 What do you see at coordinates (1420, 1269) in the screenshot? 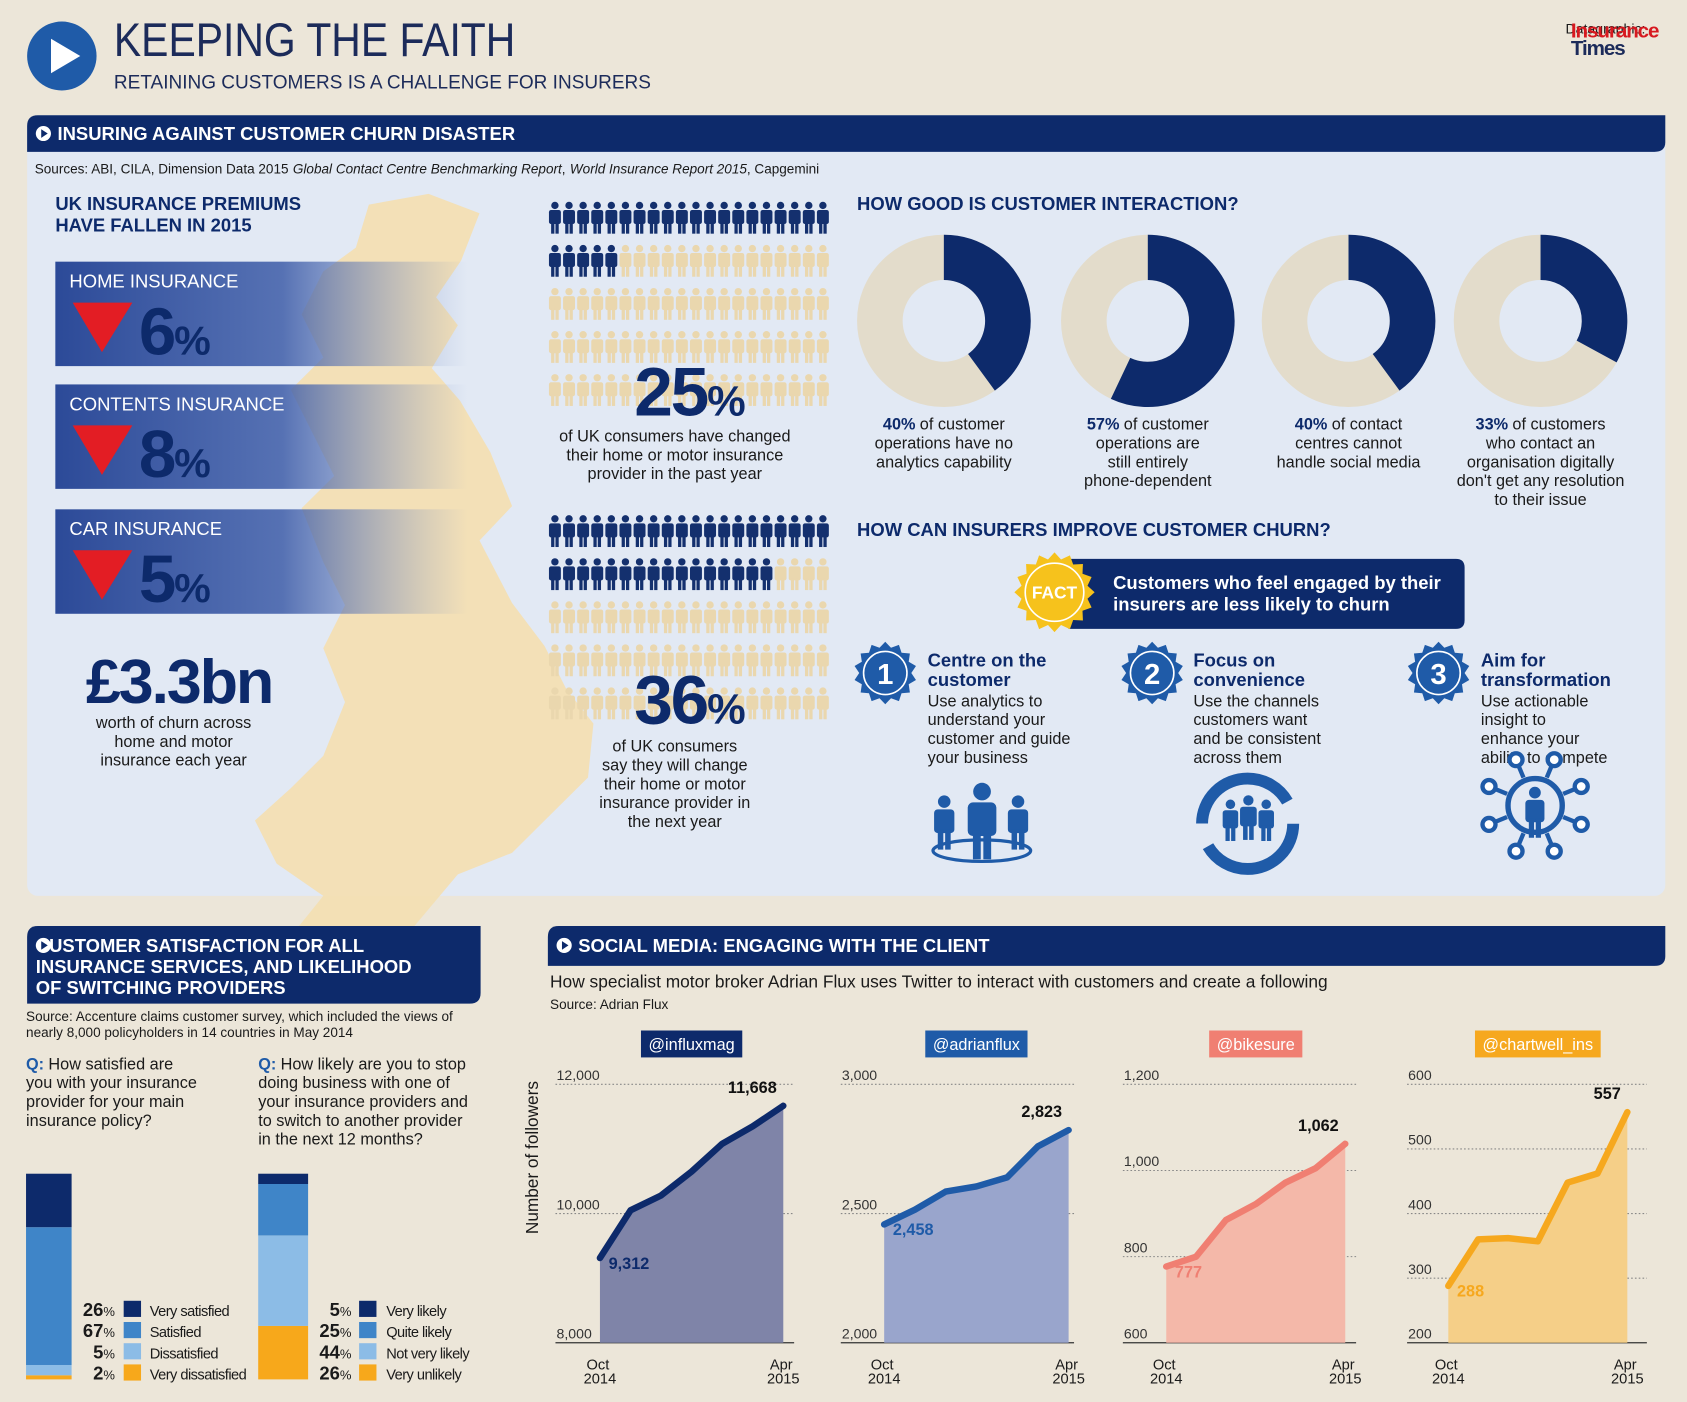
I see `y-tick-label: 300` at bounding box center [1420, 1269].